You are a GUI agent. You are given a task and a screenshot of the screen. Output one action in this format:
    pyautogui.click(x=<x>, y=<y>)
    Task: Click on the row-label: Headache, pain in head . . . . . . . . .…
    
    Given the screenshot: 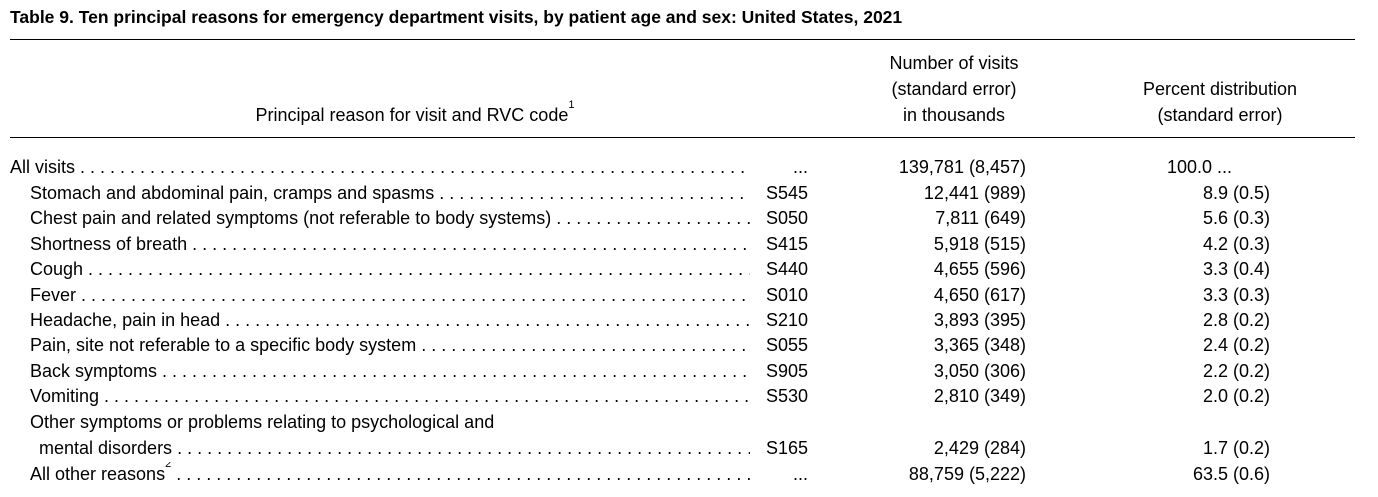 What is the action you would take?
    pyautogui.click(x=390, y=320)
    